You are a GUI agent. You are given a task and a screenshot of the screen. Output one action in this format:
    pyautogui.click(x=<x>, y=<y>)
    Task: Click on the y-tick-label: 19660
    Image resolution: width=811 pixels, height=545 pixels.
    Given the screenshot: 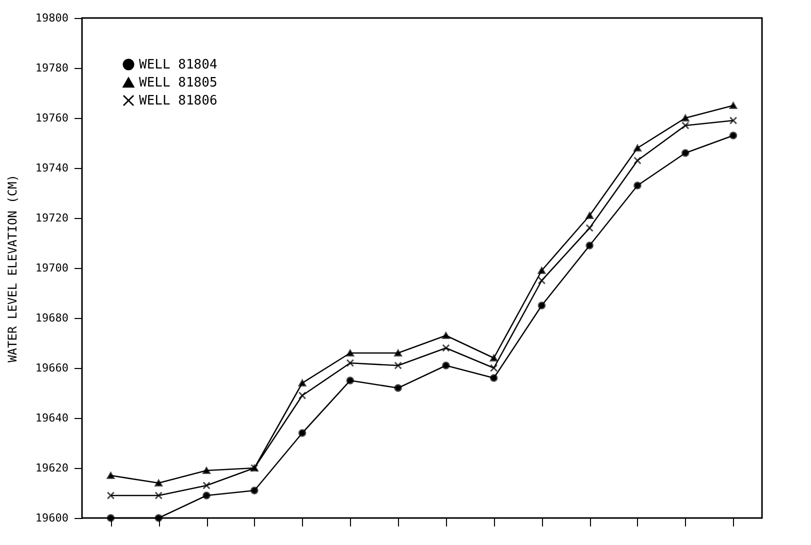 What is the action you would take?
    pyautogui.click(x=51, y=368)
    